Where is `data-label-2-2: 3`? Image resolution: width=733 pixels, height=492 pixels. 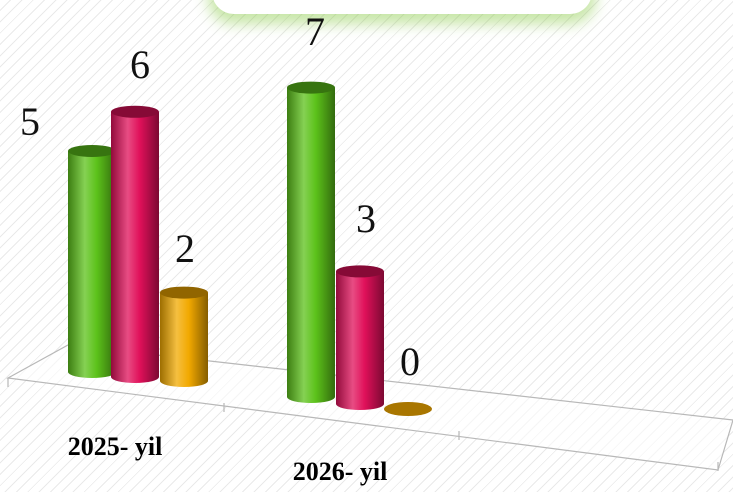 data-label-2-2: 3 is located at coordinates (366, 218).